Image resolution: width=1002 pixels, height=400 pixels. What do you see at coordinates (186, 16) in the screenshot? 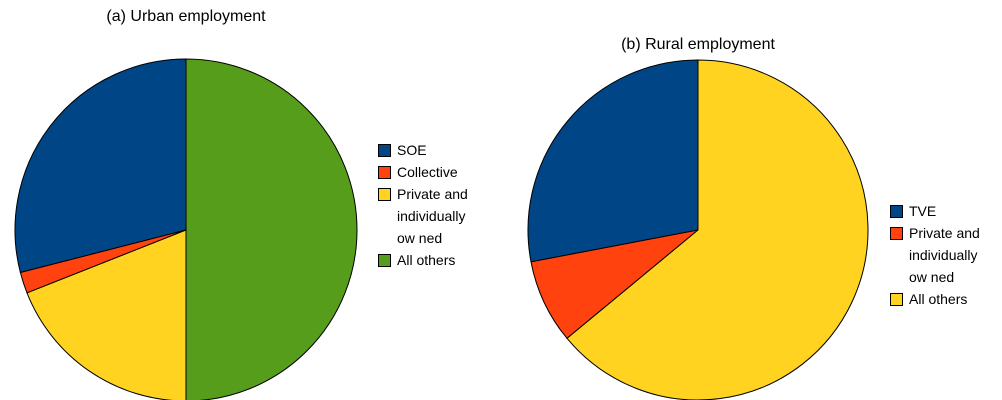
I see `chart-title: (a) Urban employment` at bounding box center [186, 16].